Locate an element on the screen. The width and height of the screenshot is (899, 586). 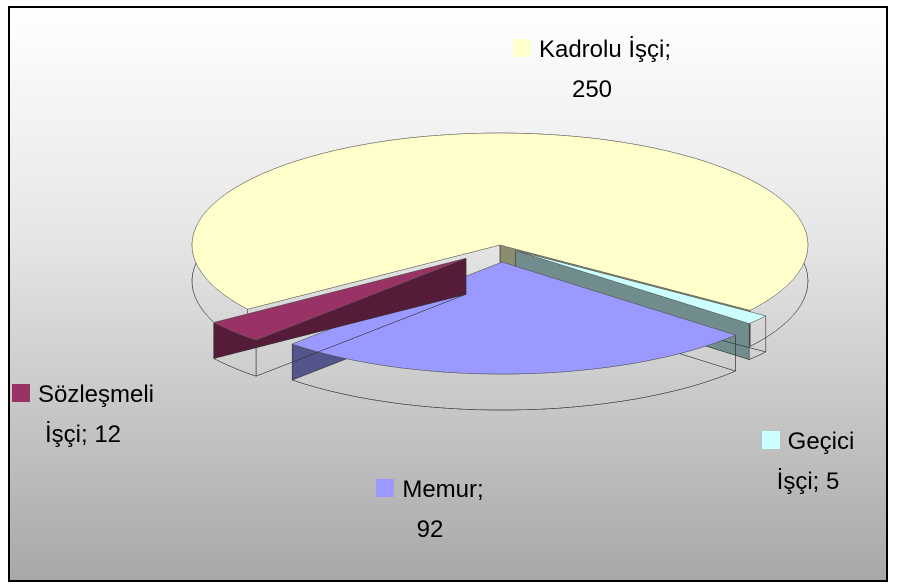
data-label: Memur; 92 is located at coordinates (430, 510).